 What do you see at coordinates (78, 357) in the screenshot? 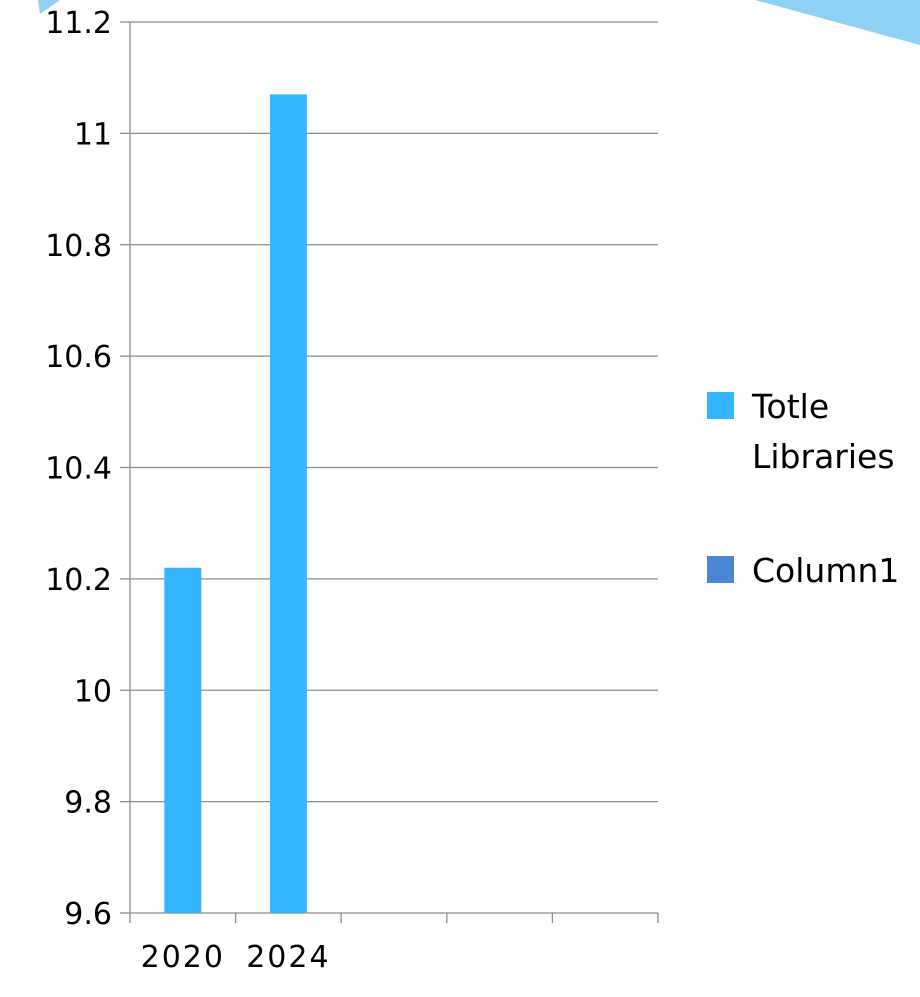
I see `y-tick-label: 10.6` at bounding box center [78, 357].